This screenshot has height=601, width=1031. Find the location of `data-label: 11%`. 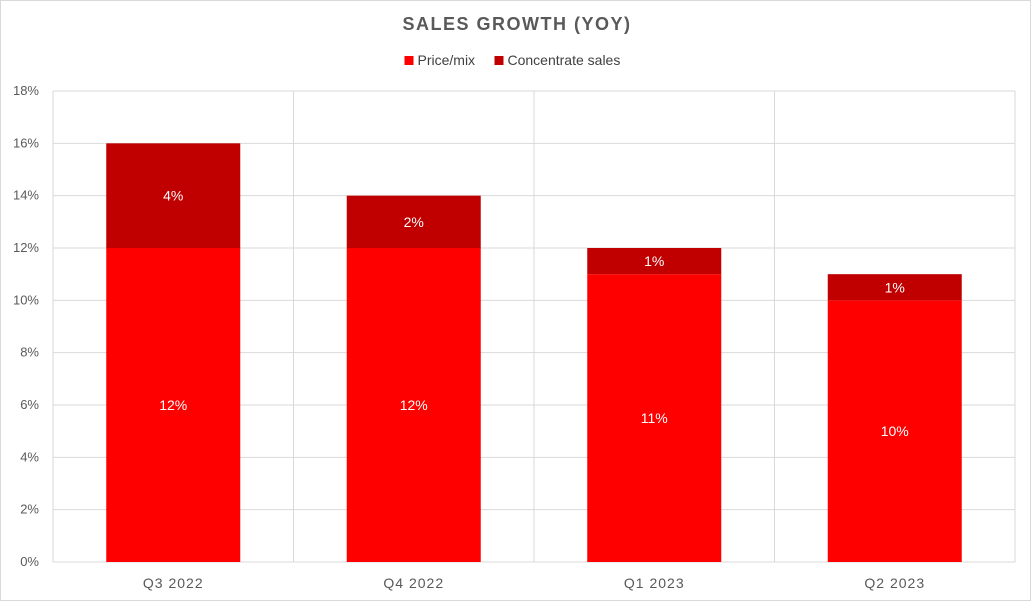

data-label: 11% is located at coordinates (654, 418).